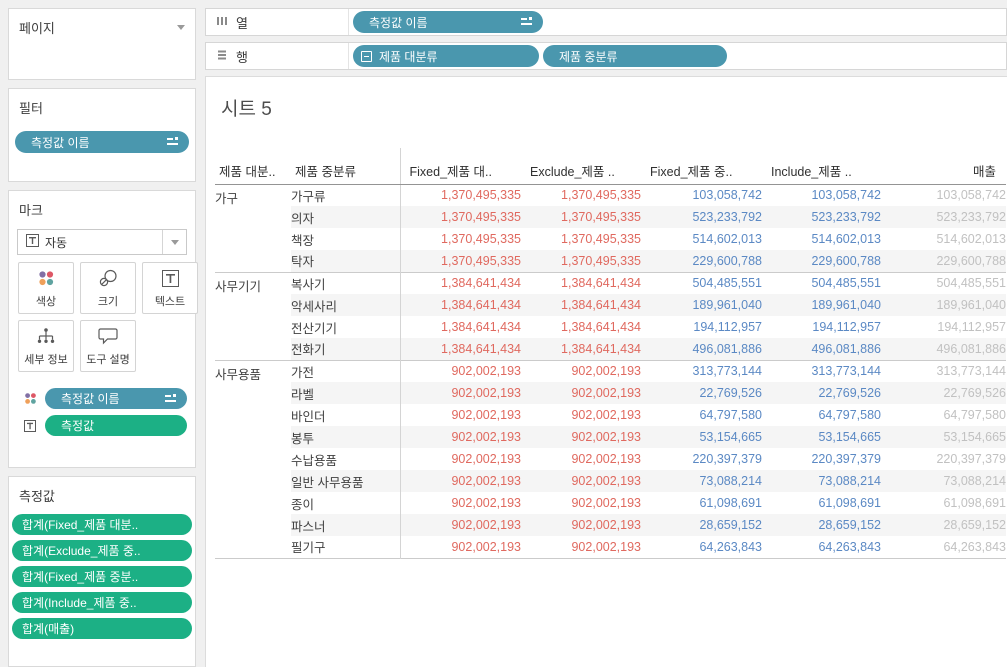 This screenshot has height=667, width=1007. What do you see at coordinates (846, 327) in the screenshot?
I see `value-cell: 194,112,957` at bounding box center [846, 327].